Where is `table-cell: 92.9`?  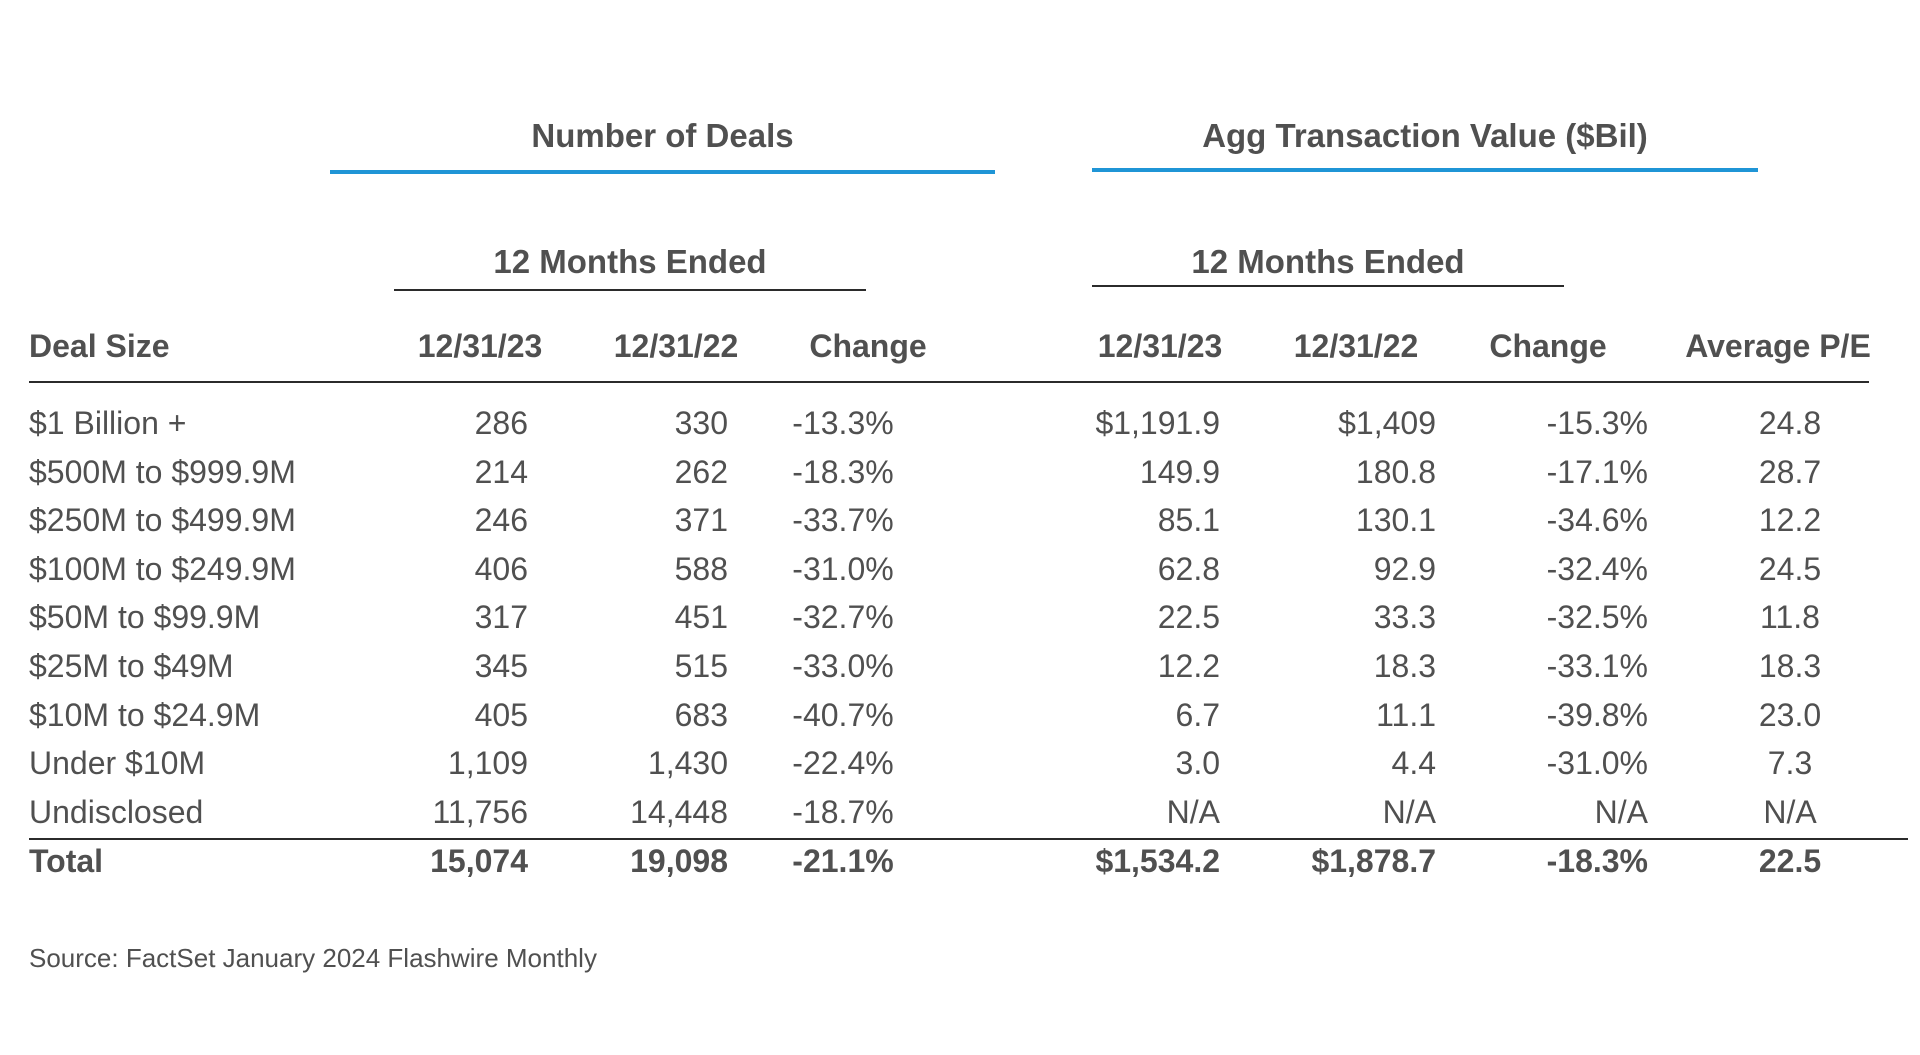 table-cell: 92.9 is located at coordinates (1404, 569).